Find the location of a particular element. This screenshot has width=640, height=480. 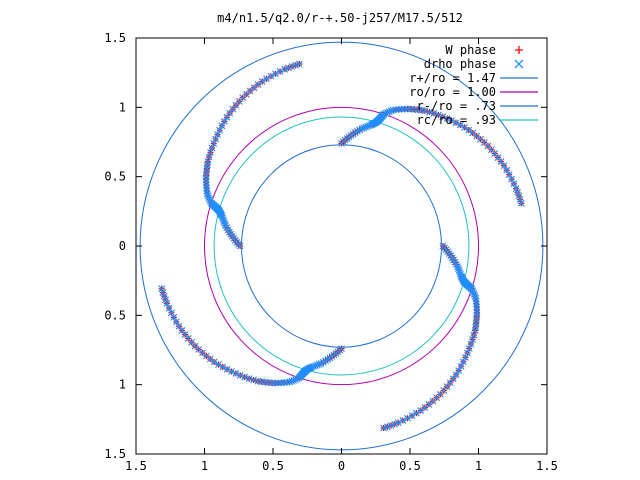

x-tick-label: 1.5 is located at coordinates (136, 466).